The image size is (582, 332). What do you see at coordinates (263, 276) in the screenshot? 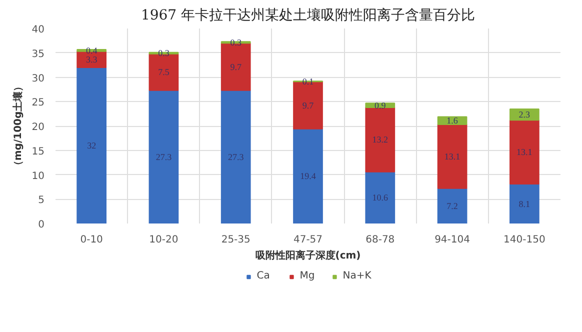
I see `legend-label: Ca` at bounding box center [263, 276].